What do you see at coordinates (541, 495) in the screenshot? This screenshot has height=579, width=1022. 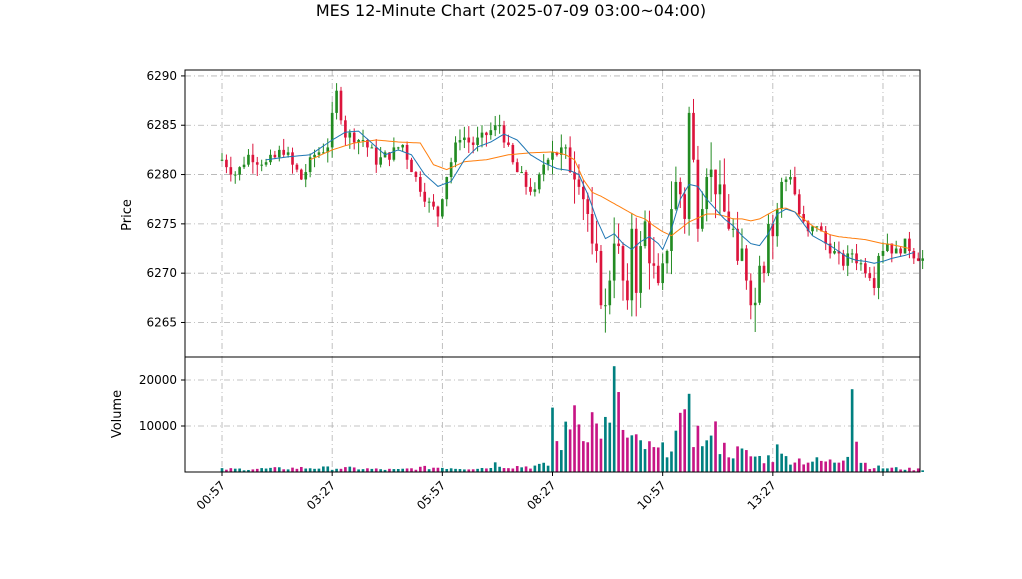 I see `x-tick-label: 08:27` at bounding box center [541, 495].